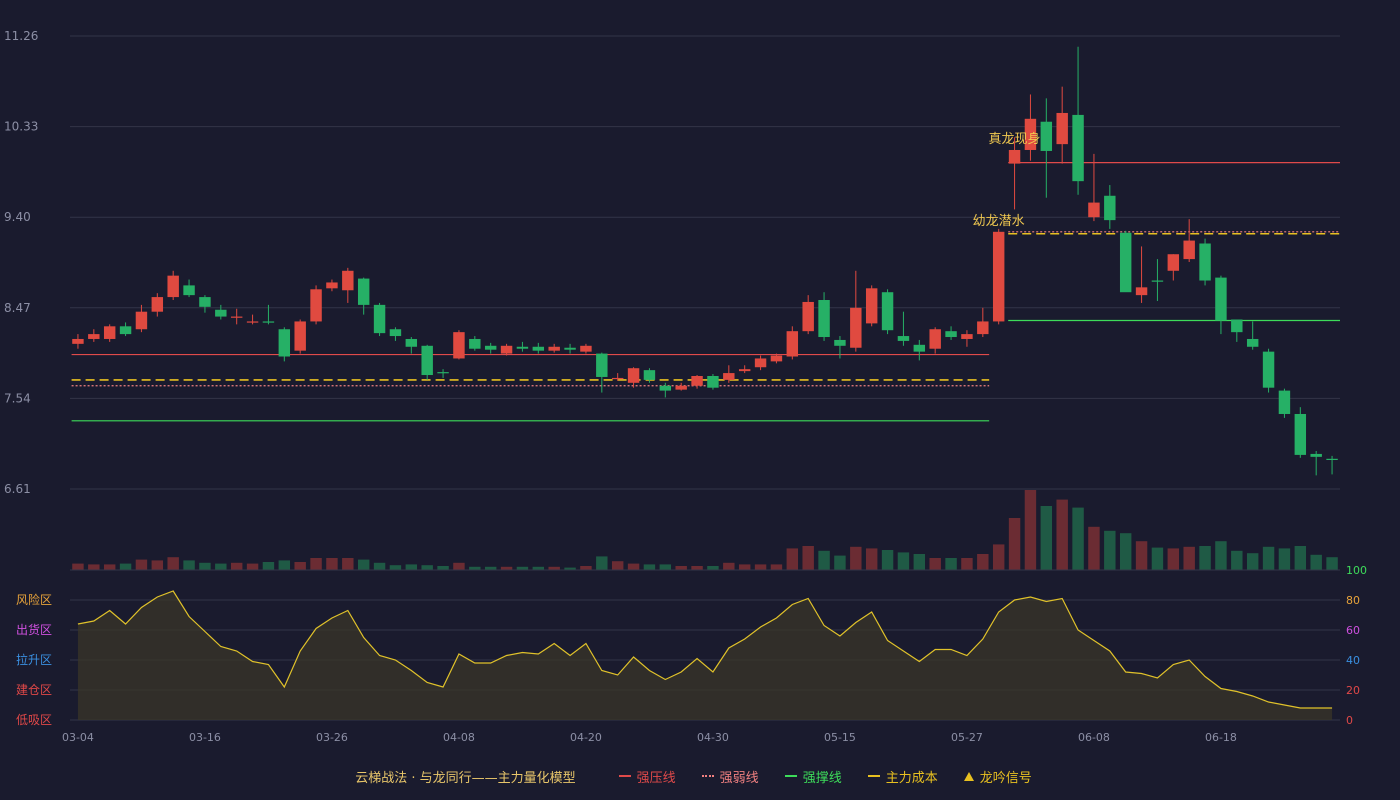 The width and height of the screenshot is (1400, 800). What do you see at coordinates (21, 262) in the screenshot?
I see `price-axis: 11.26 10.33 9.40 8.47 7.54 6.61` at bounding box center [21, 262].